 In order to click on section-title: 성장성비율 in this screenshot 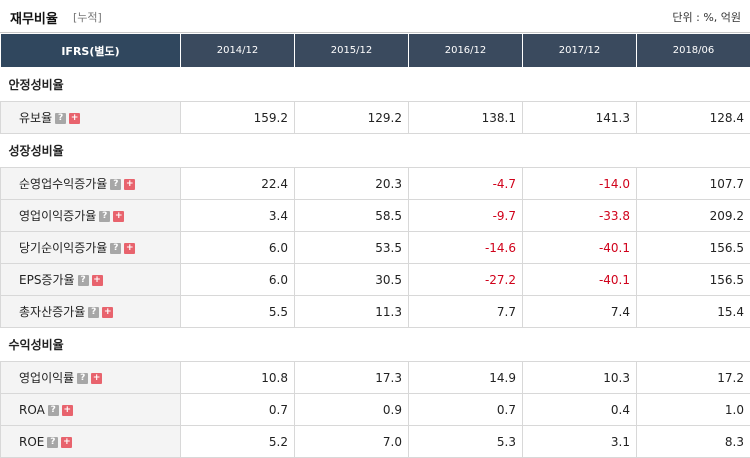, I will do `click(375, 151)`.